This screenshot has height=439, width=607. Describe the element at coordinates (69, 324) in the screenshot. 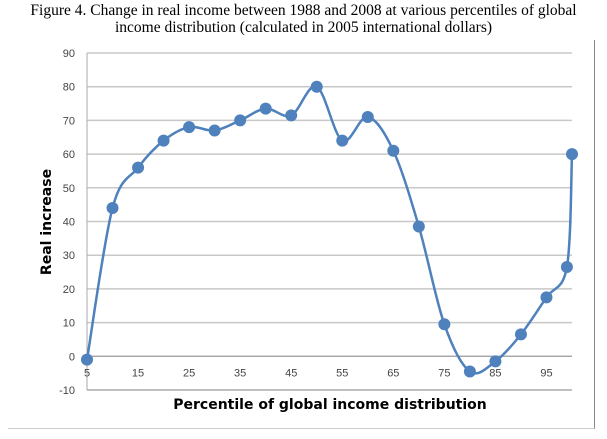

I see `y-tick-label: 10` at that location.